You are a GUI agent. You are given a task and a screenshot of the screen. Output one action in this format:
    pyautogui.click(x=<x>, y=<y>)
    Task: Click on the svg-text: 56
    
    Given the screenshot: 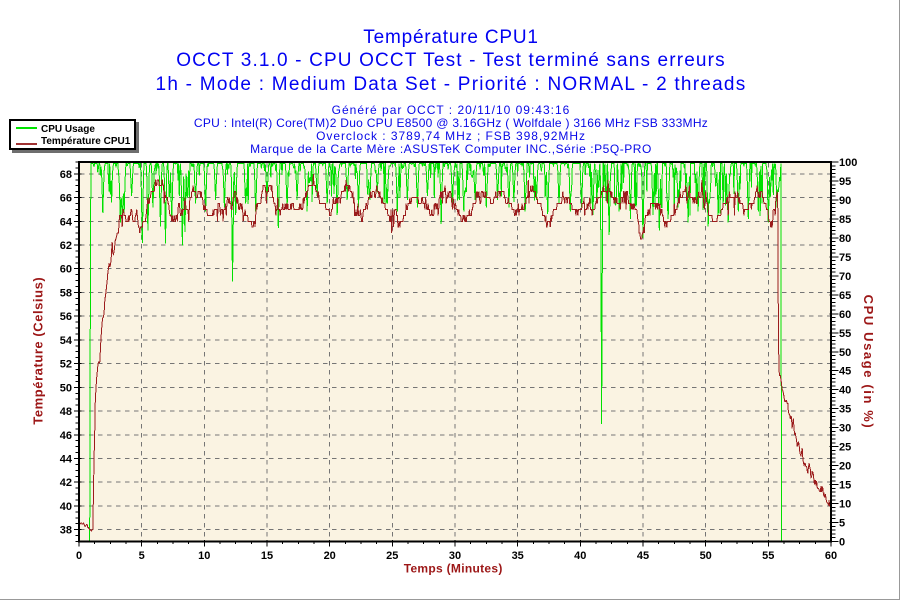 What is the action you would take?
    pyautogui.click(x=66, y=317)
    